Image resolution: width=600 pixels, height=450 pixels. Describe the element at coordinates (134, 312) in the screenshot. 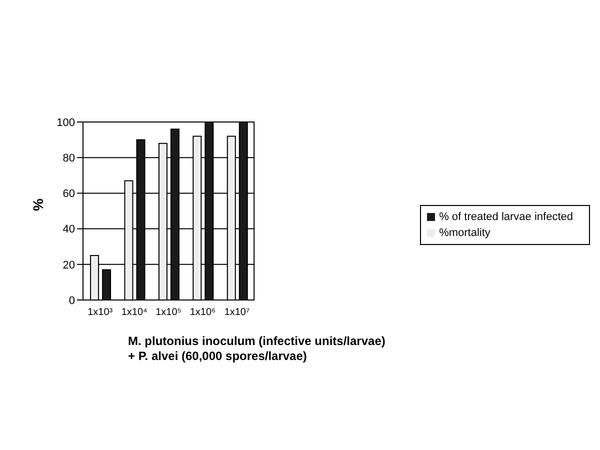

I see `x-tick-label: 1x10⁴` at that location.